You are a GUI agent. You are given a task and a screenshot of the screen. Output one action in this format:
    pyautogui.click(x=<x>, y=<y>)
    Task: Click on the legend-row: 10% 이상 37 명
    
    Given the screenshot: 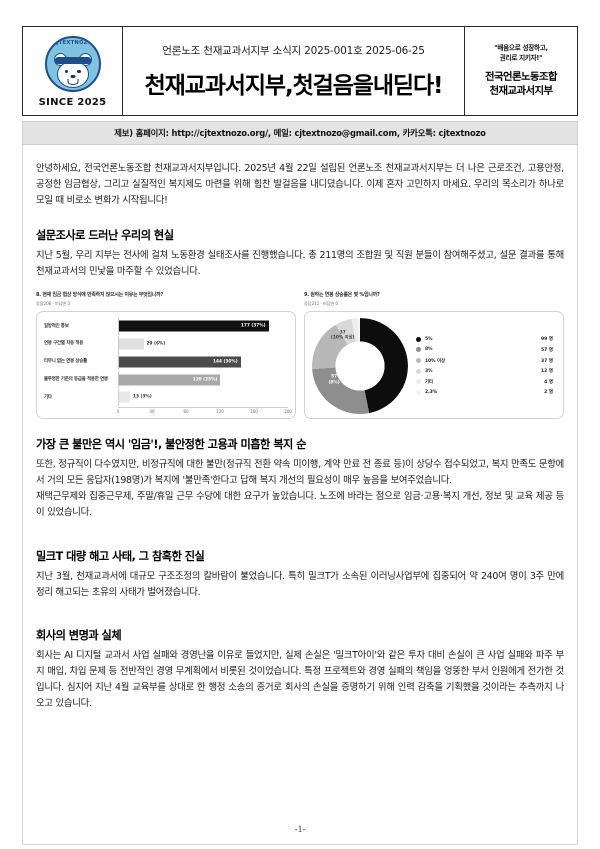 What is the action you would take?
    pyautogui.click(x=486, y=361)
    